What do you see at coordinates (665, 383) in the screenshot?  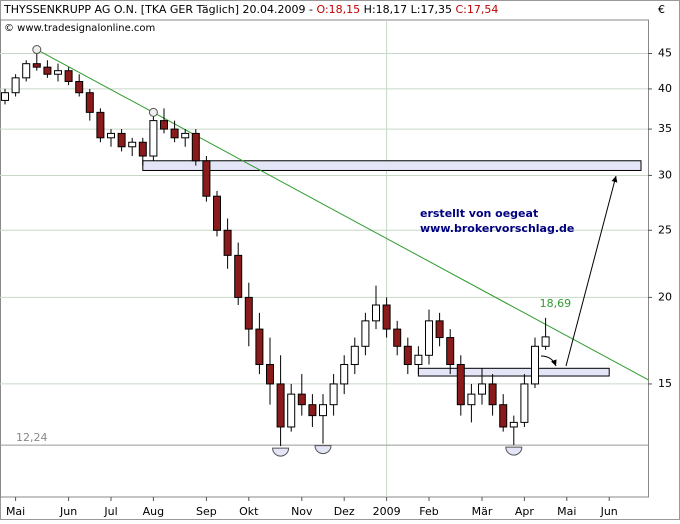 I see `y-tick-label: 15` at bounding box center [665, 383].